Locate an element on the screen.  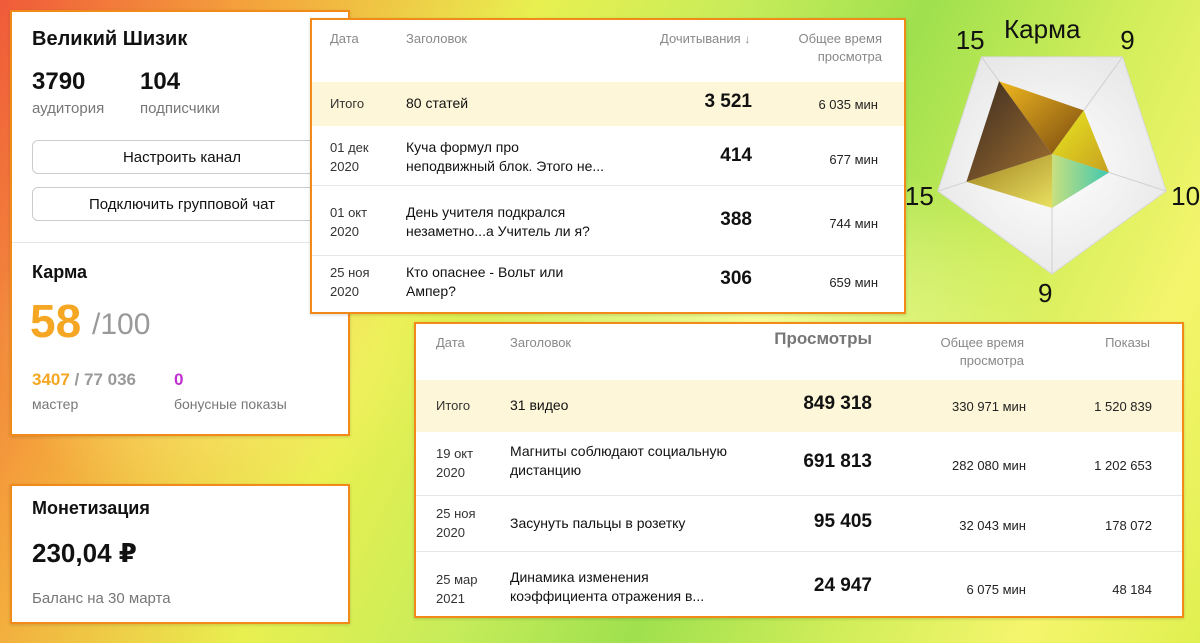
total-impressions: 1 520 839 is located at coordinates (1123, 406).